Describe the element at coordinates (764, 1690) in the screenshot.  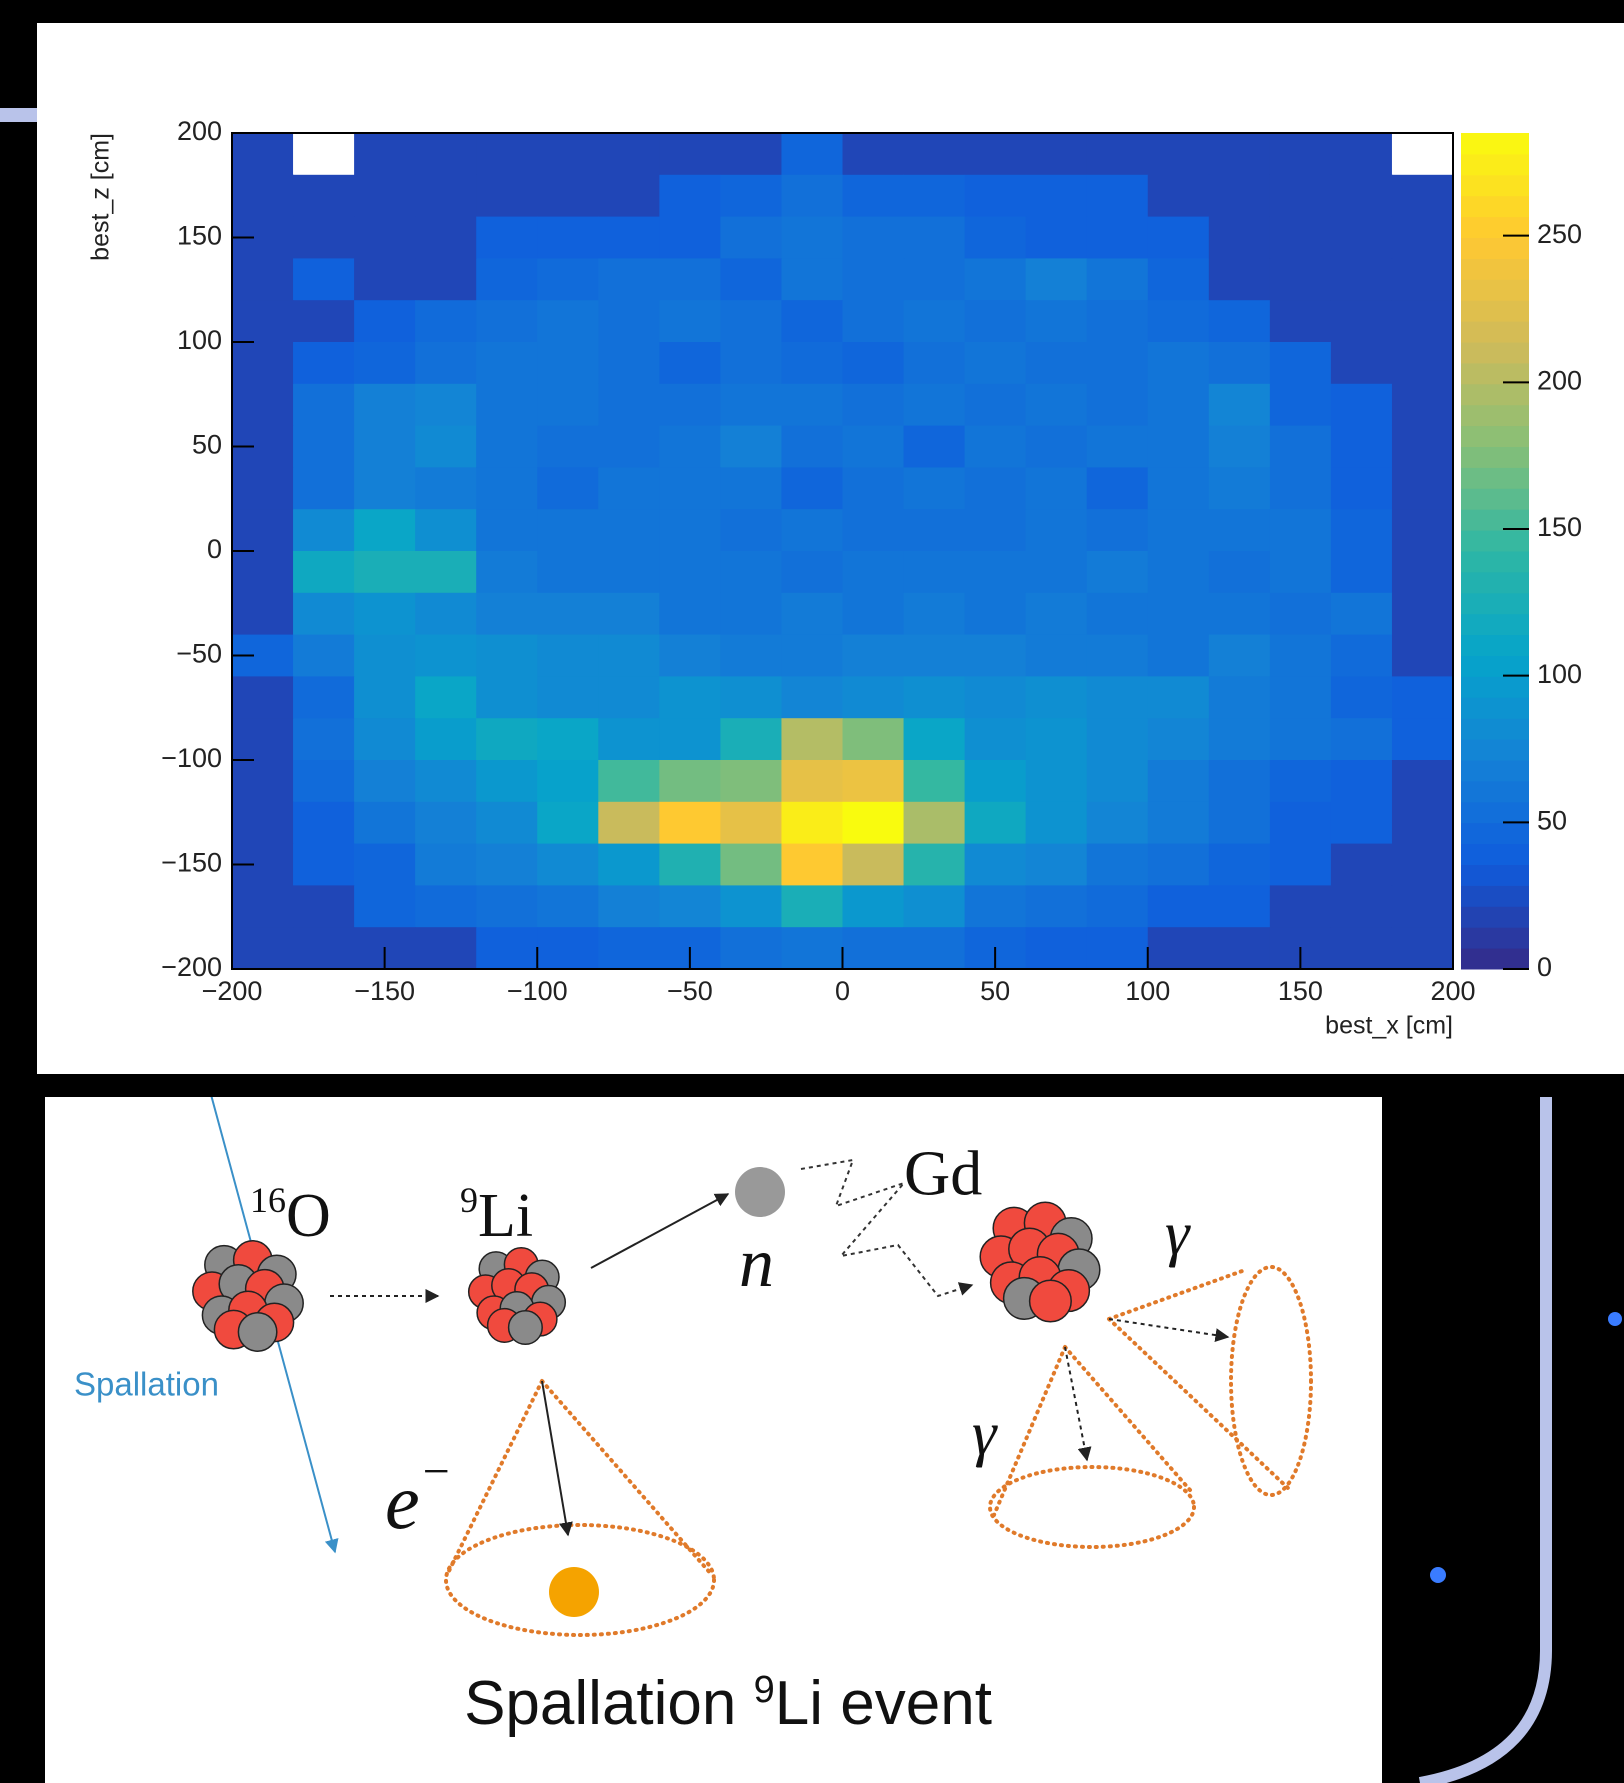
I see `mass-number: 9` at that location.